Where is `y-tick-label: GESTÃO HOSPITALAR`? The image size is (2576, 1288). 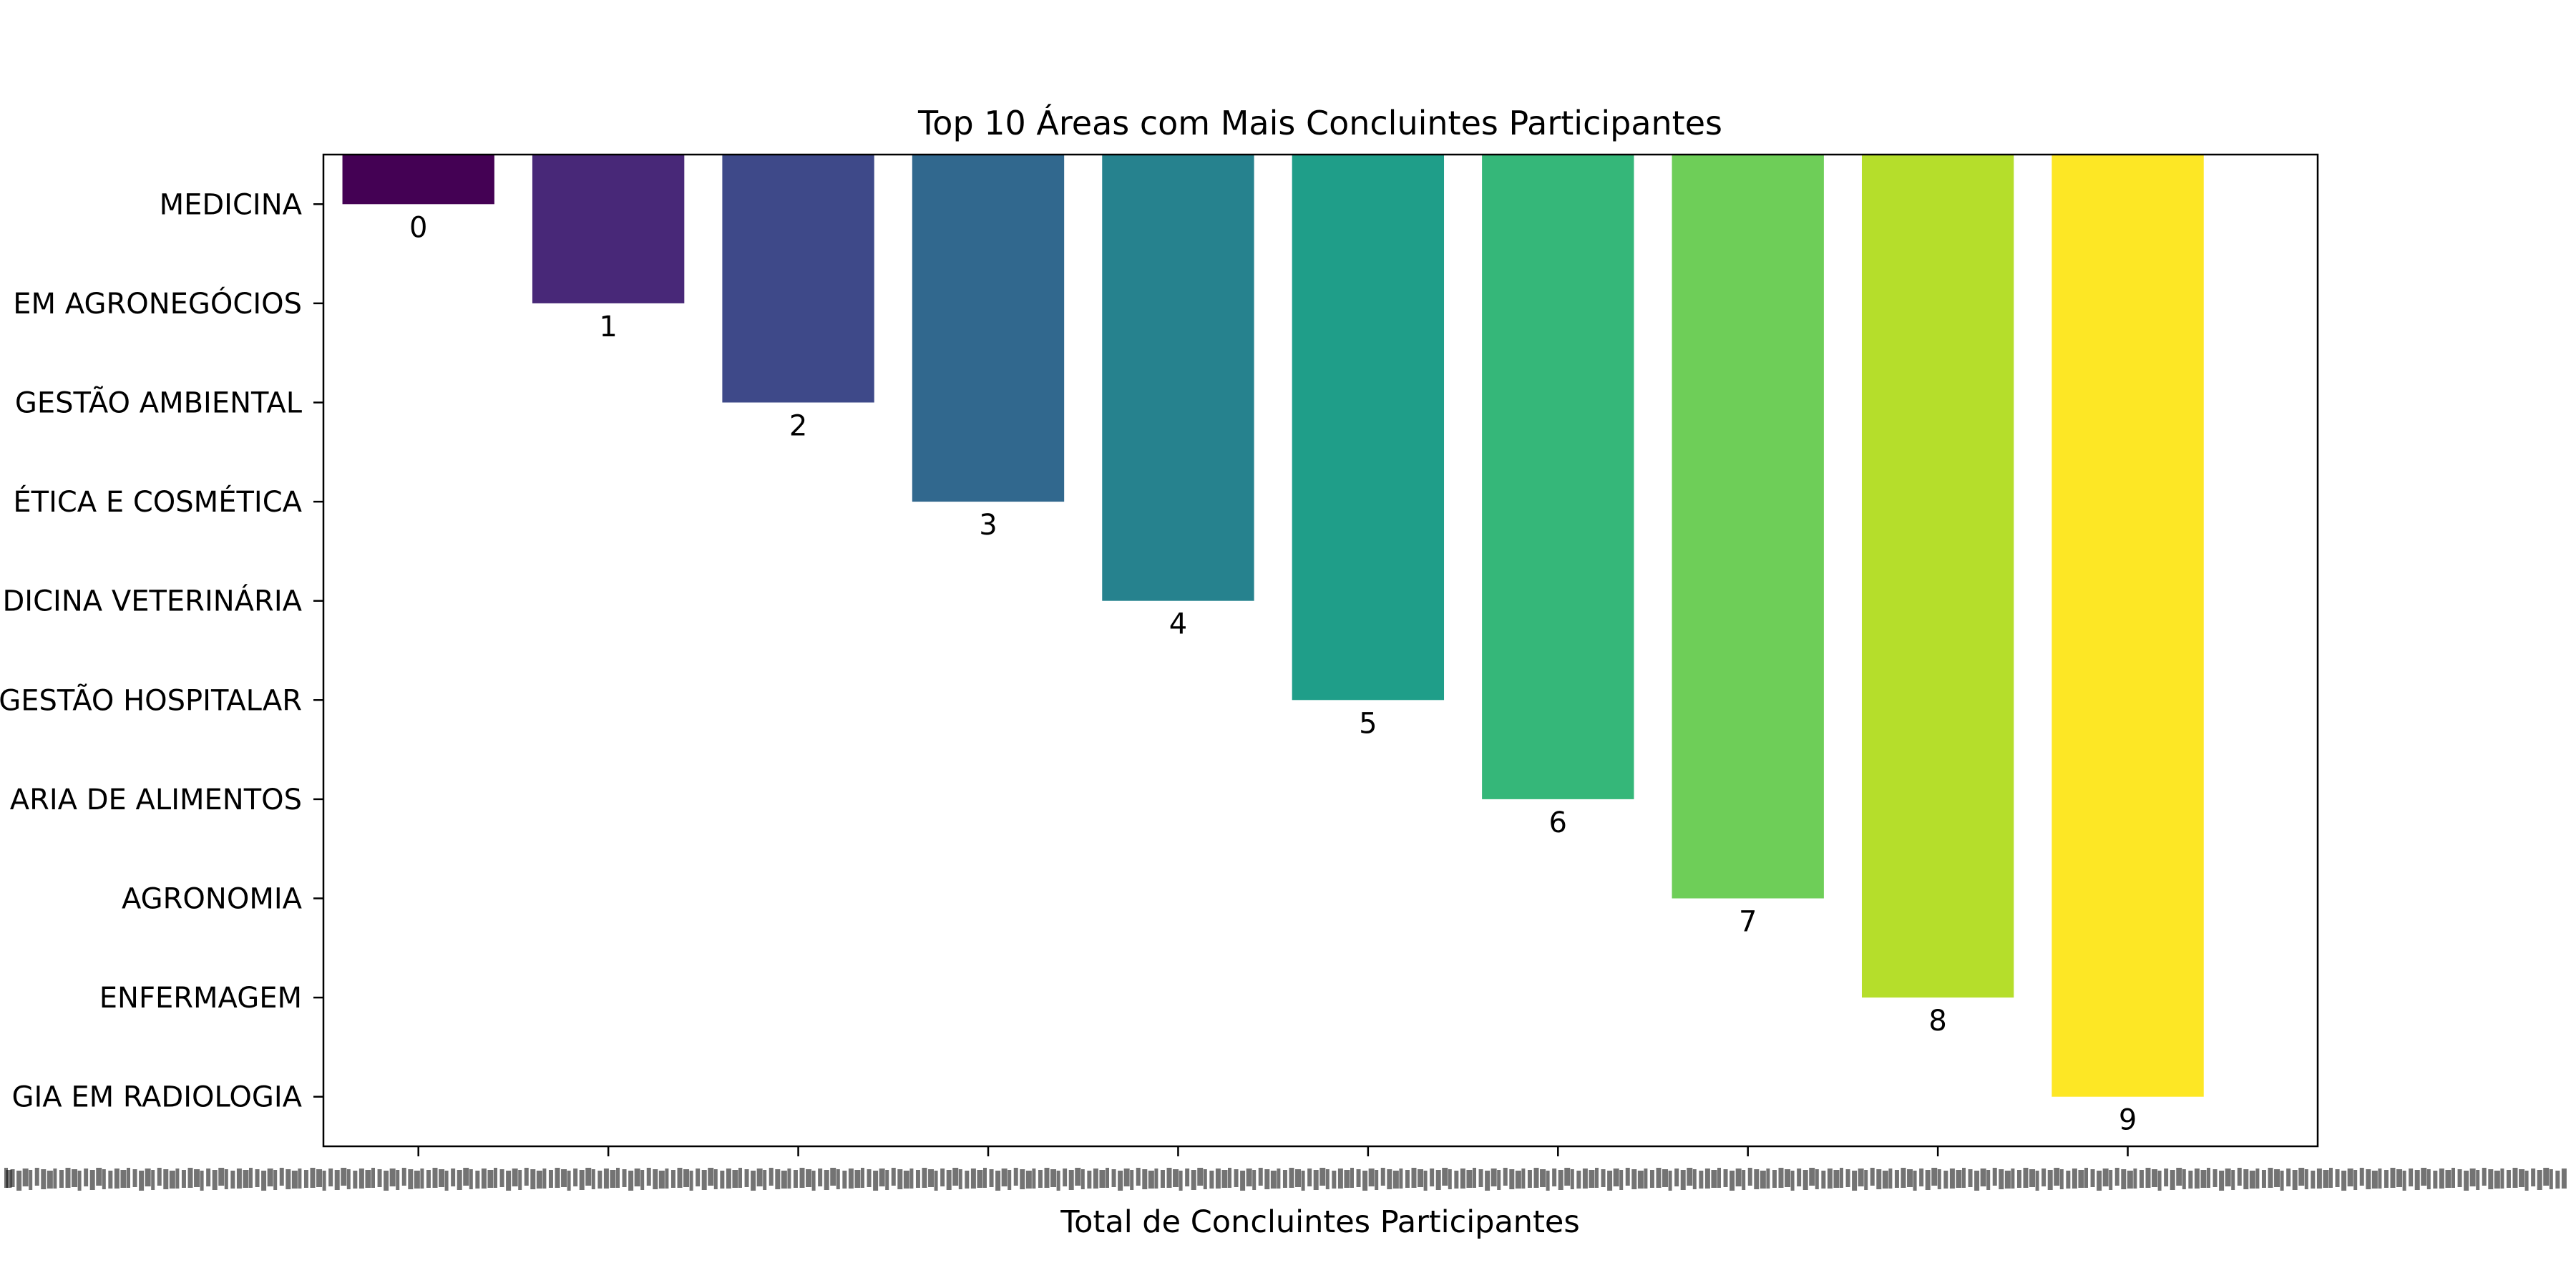 y-tick-label: GESTÃO HOSPITALAR is located at coordinates (151, 700).